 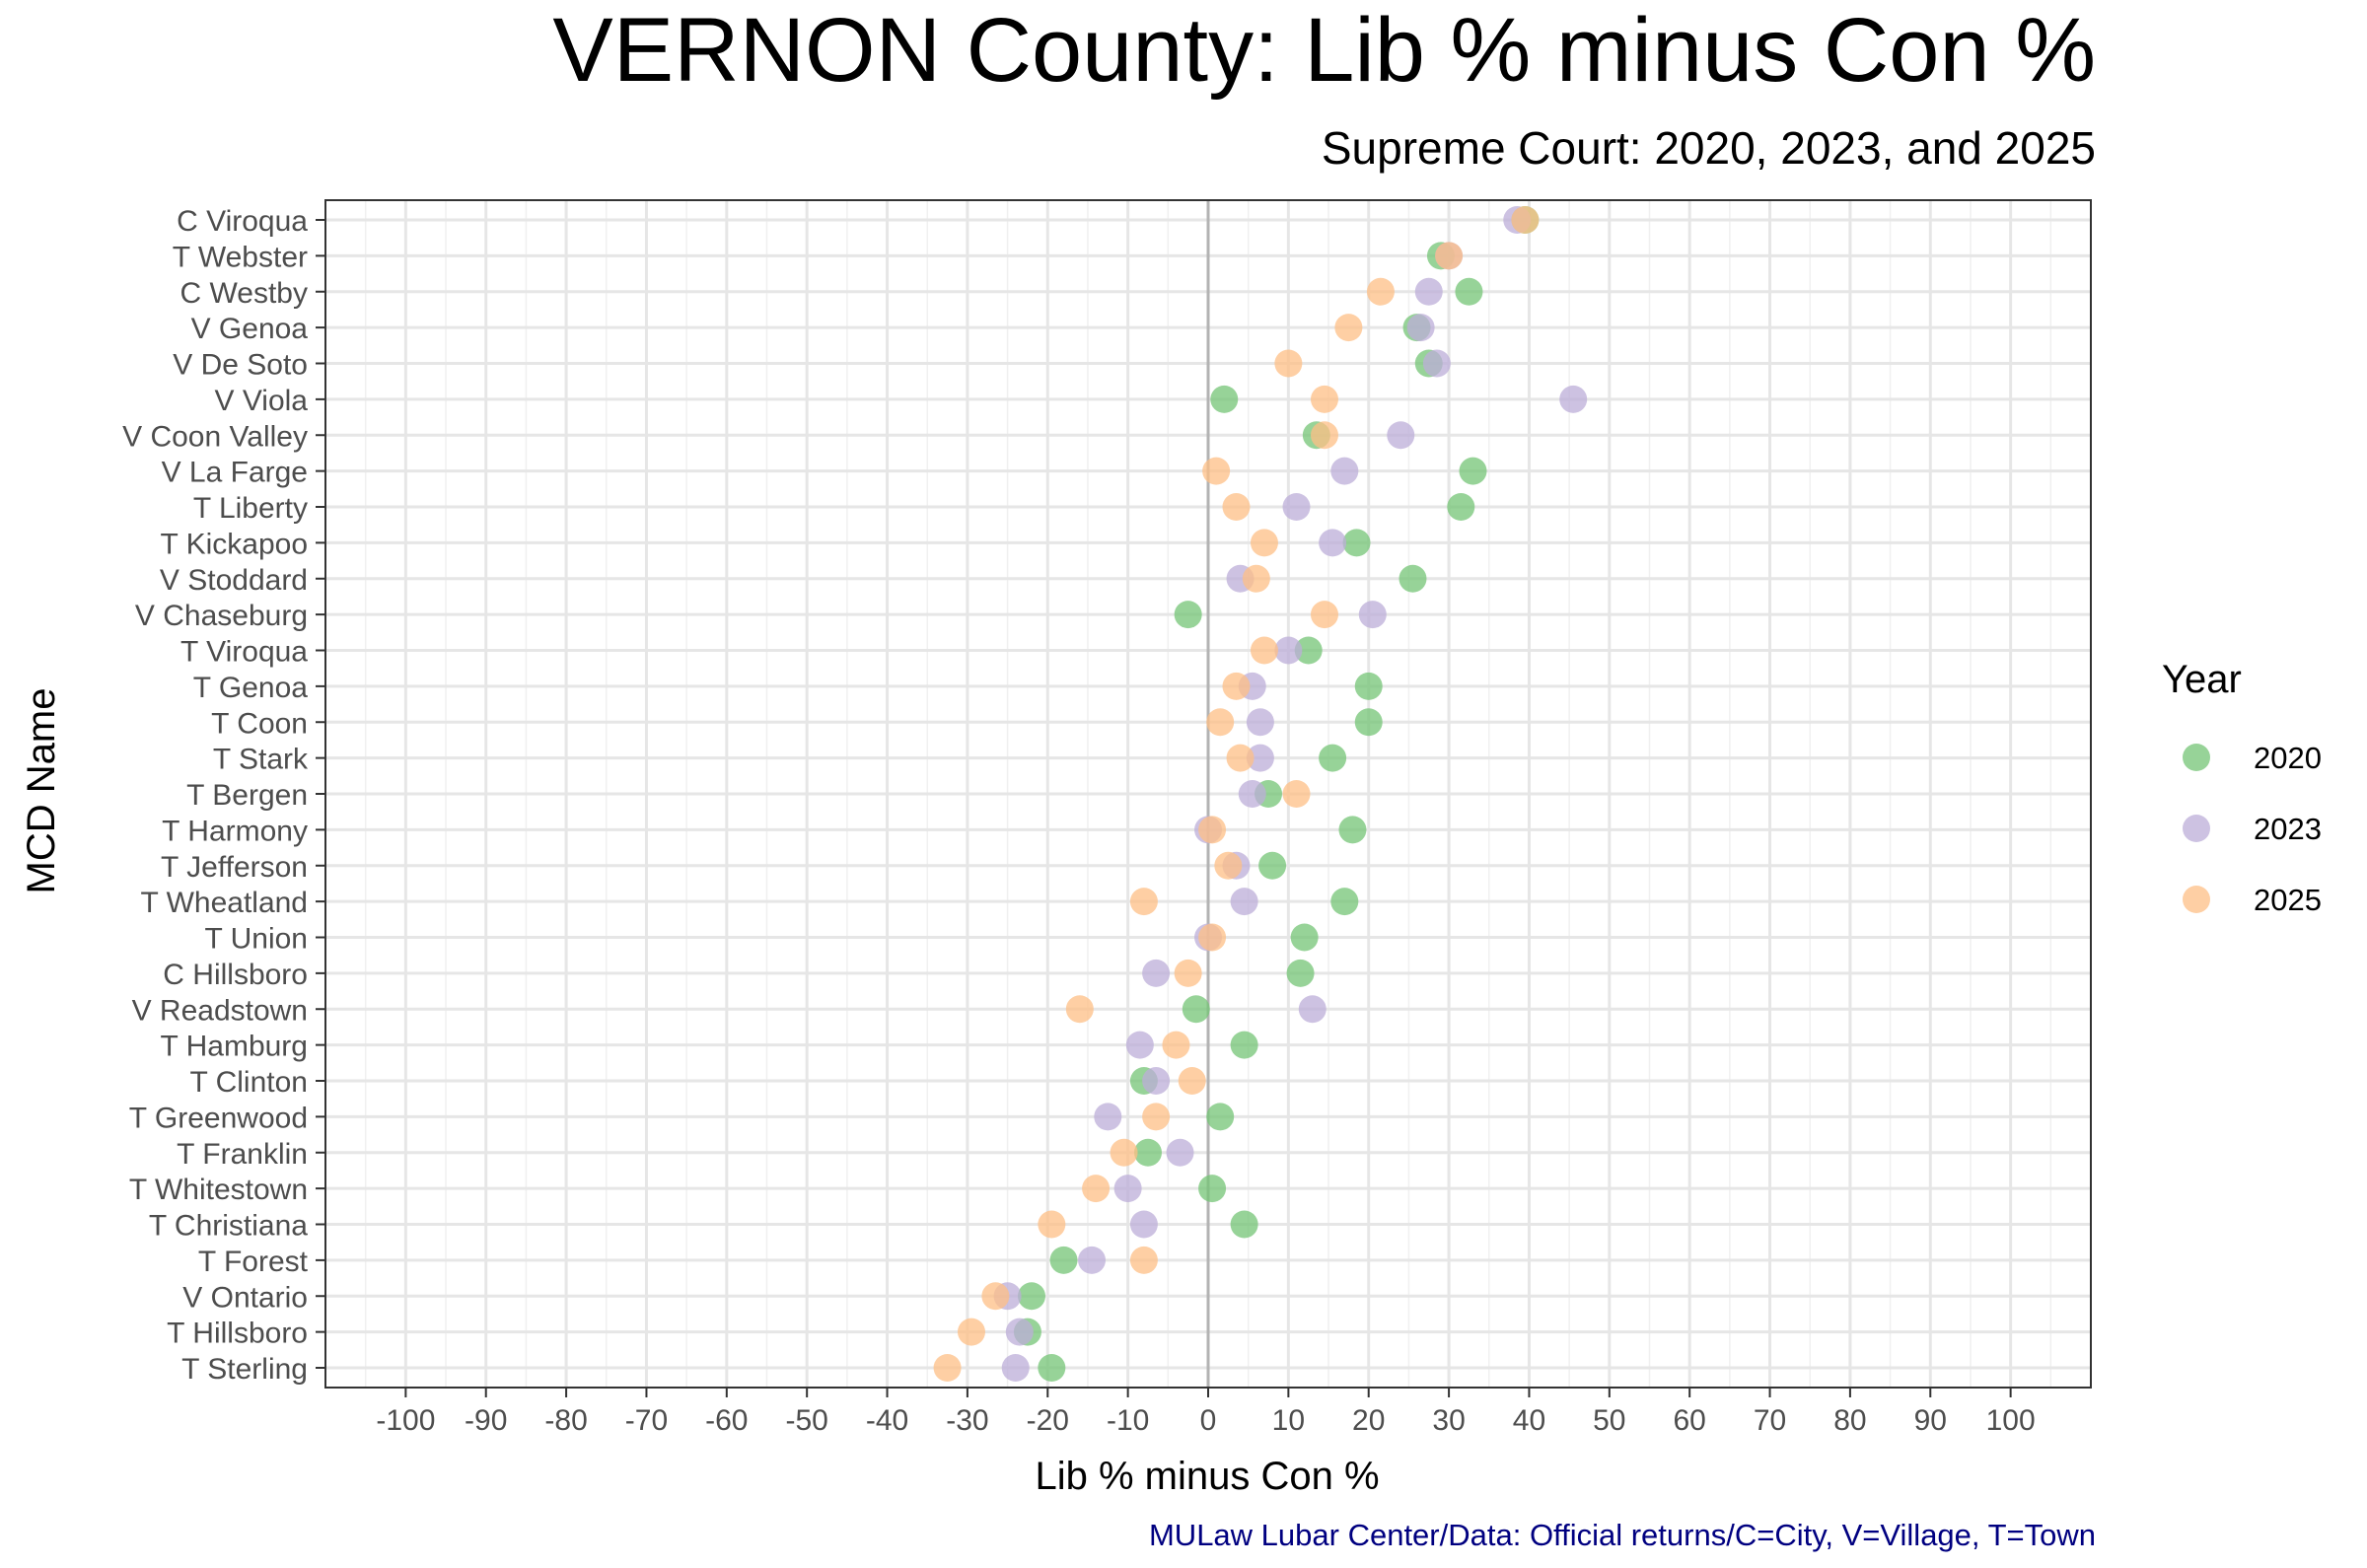 What do you see at coordinates (1529, 1420) in the screenshot?
I see `x-tick-label: 40` at bounding box center [1529, 1420].